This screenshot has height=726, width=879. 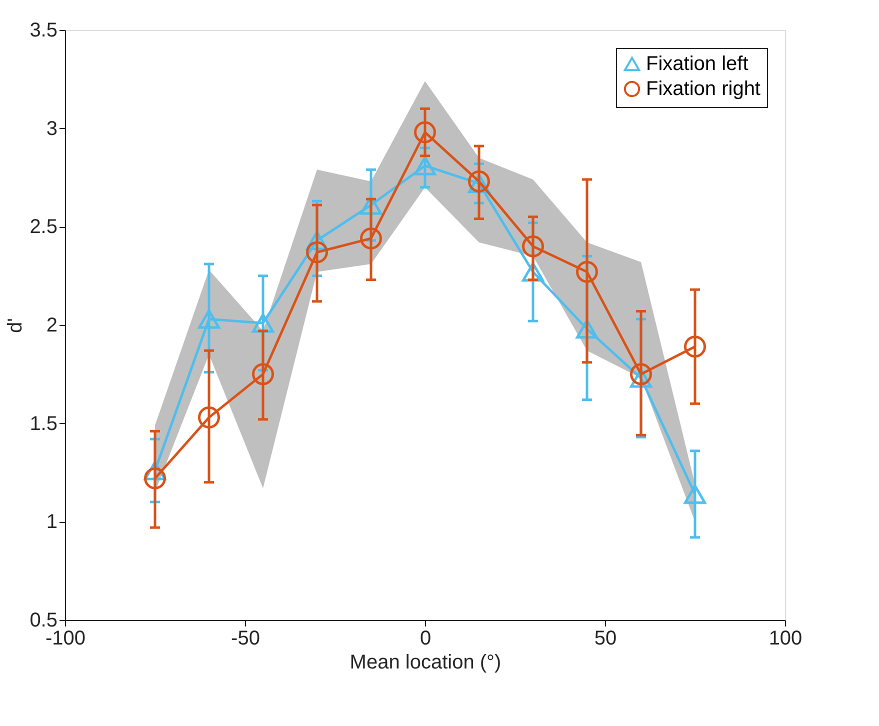 What do you see at coordinates (44, 227) in the screenshot?
I see `y-tick-label: 2.5` at bounding box center [44, 227].